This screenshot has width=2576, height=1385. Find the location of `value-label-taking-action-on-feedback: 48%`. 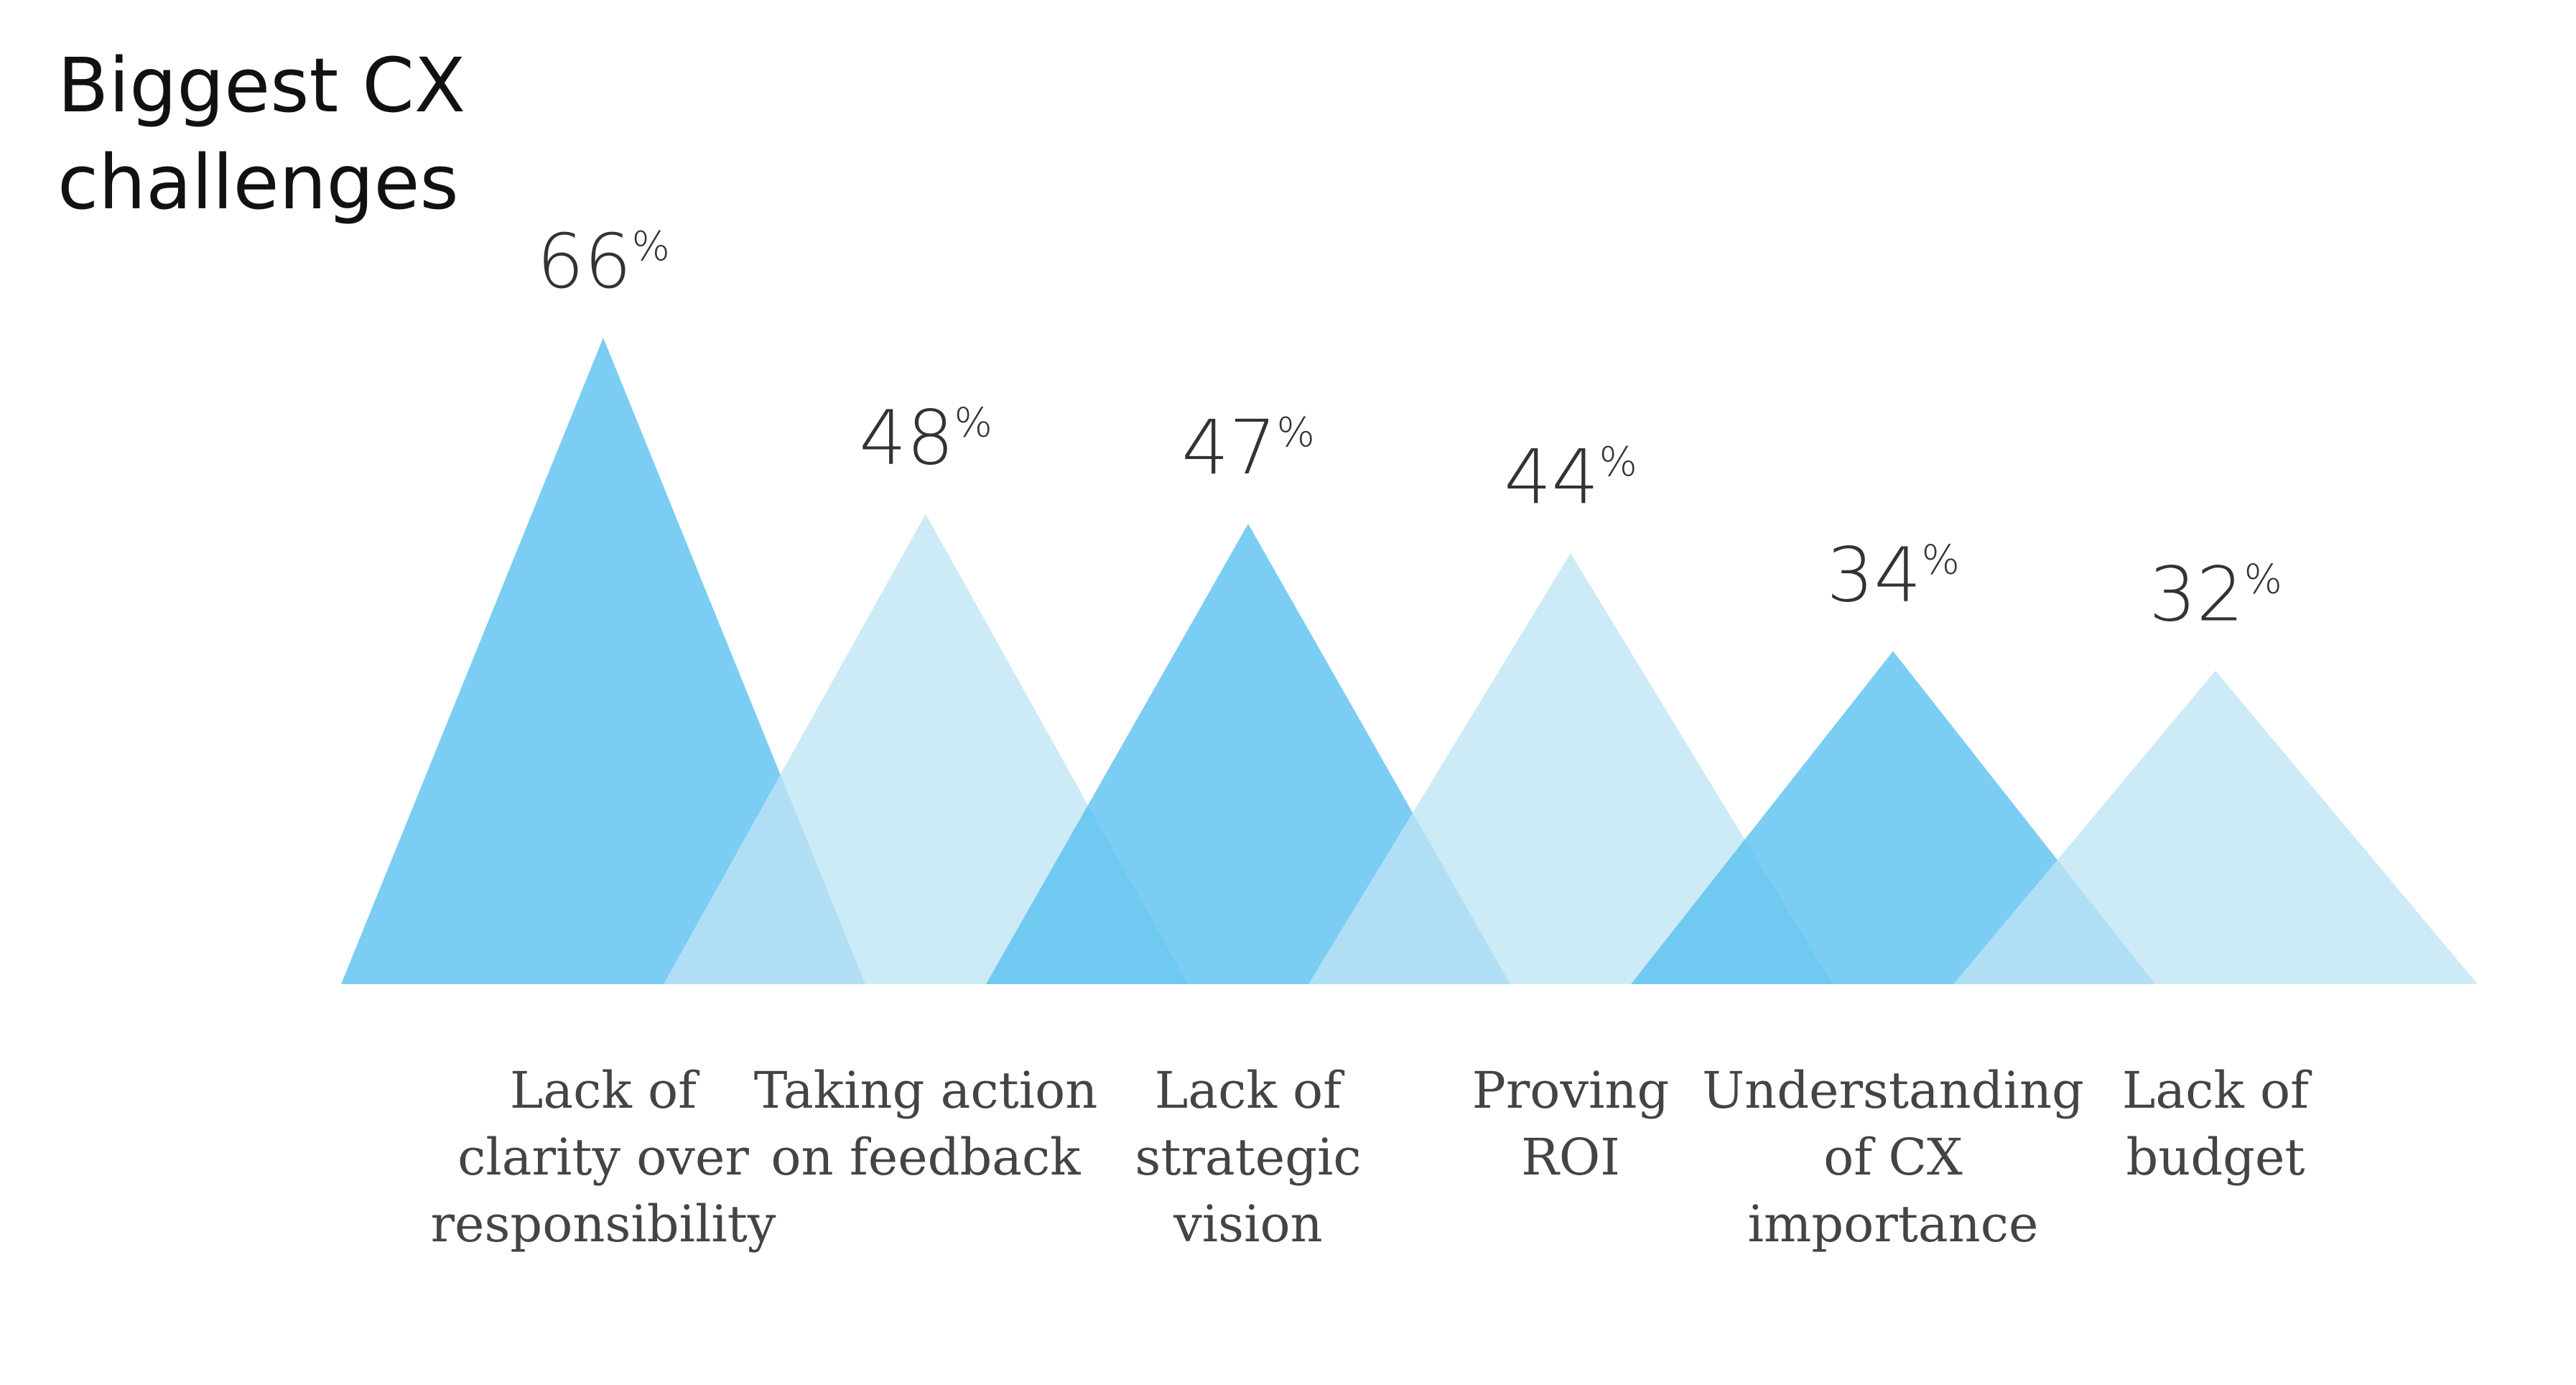

value-label-taking-action-on-feedback: 48% is located at coordinates (925, 437).